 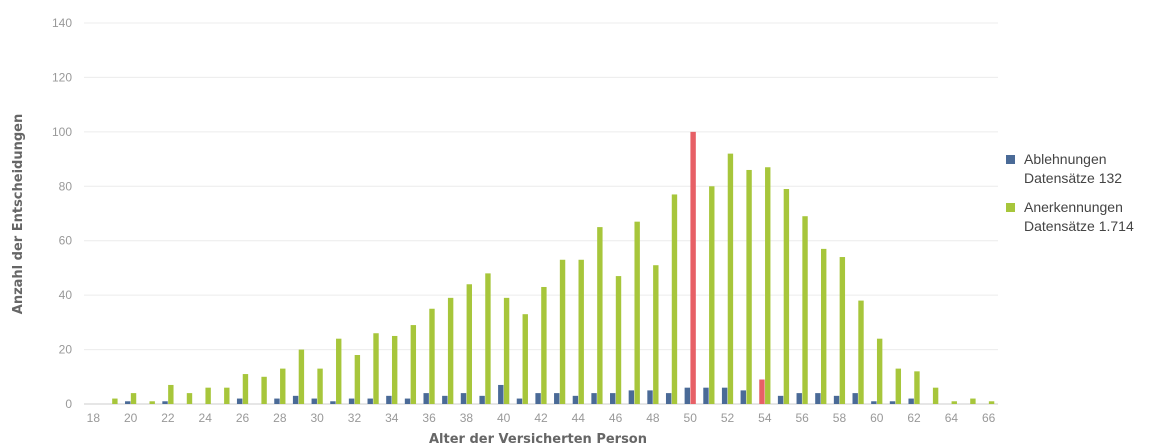 I want to click on legend-item-ablehnungen: Ablehnungen Datensätze 132, so click(x=1070, y=169).